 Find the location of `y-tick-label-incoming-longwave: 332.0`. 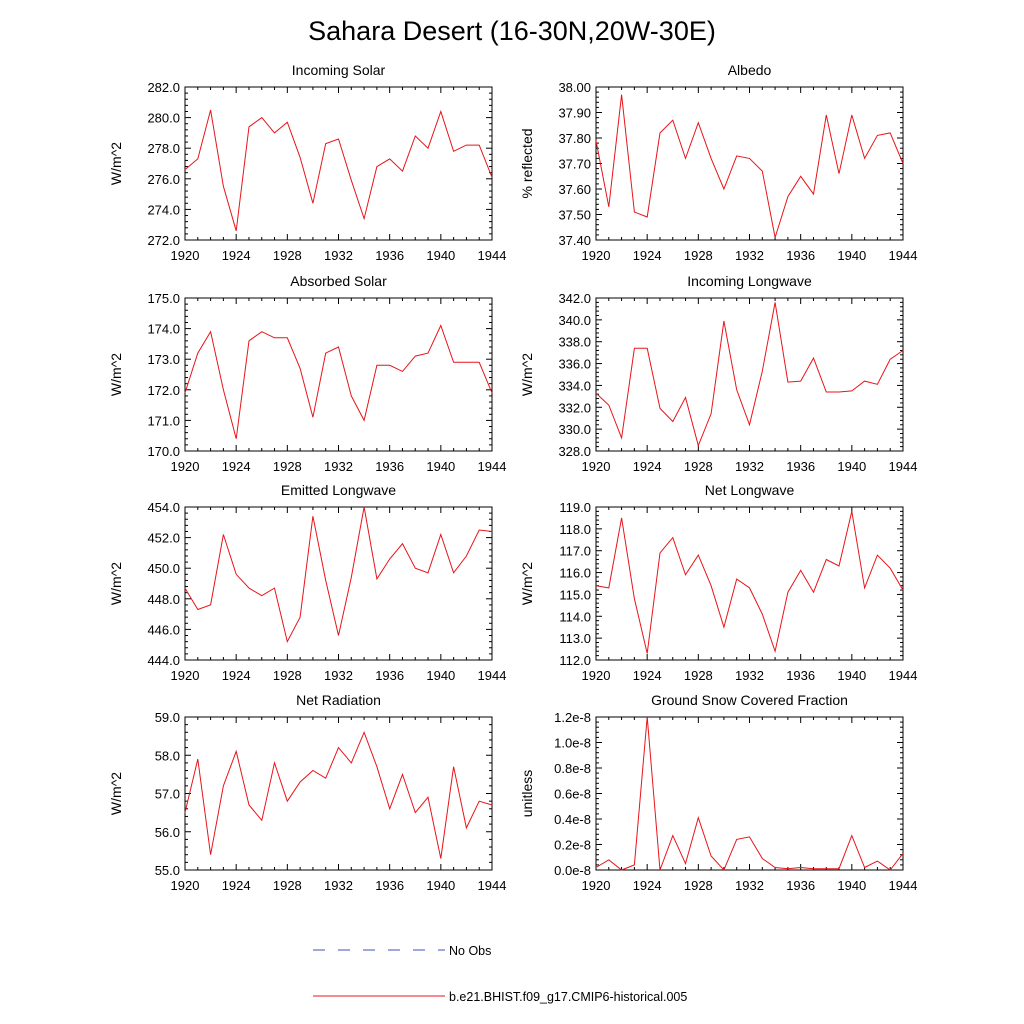

y-tick-label-incoming-longwave: 332.0 is located at coordinates (574, 407).